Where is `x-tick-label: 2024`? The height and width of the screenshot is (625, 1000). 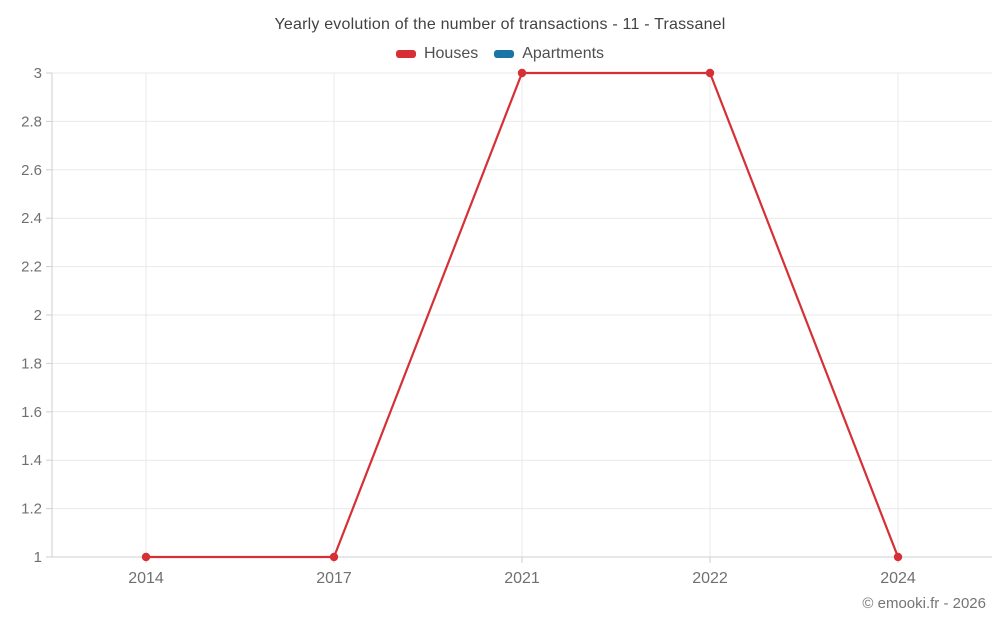
x-tick-label: 2024 is located at coordinates (898, 578).